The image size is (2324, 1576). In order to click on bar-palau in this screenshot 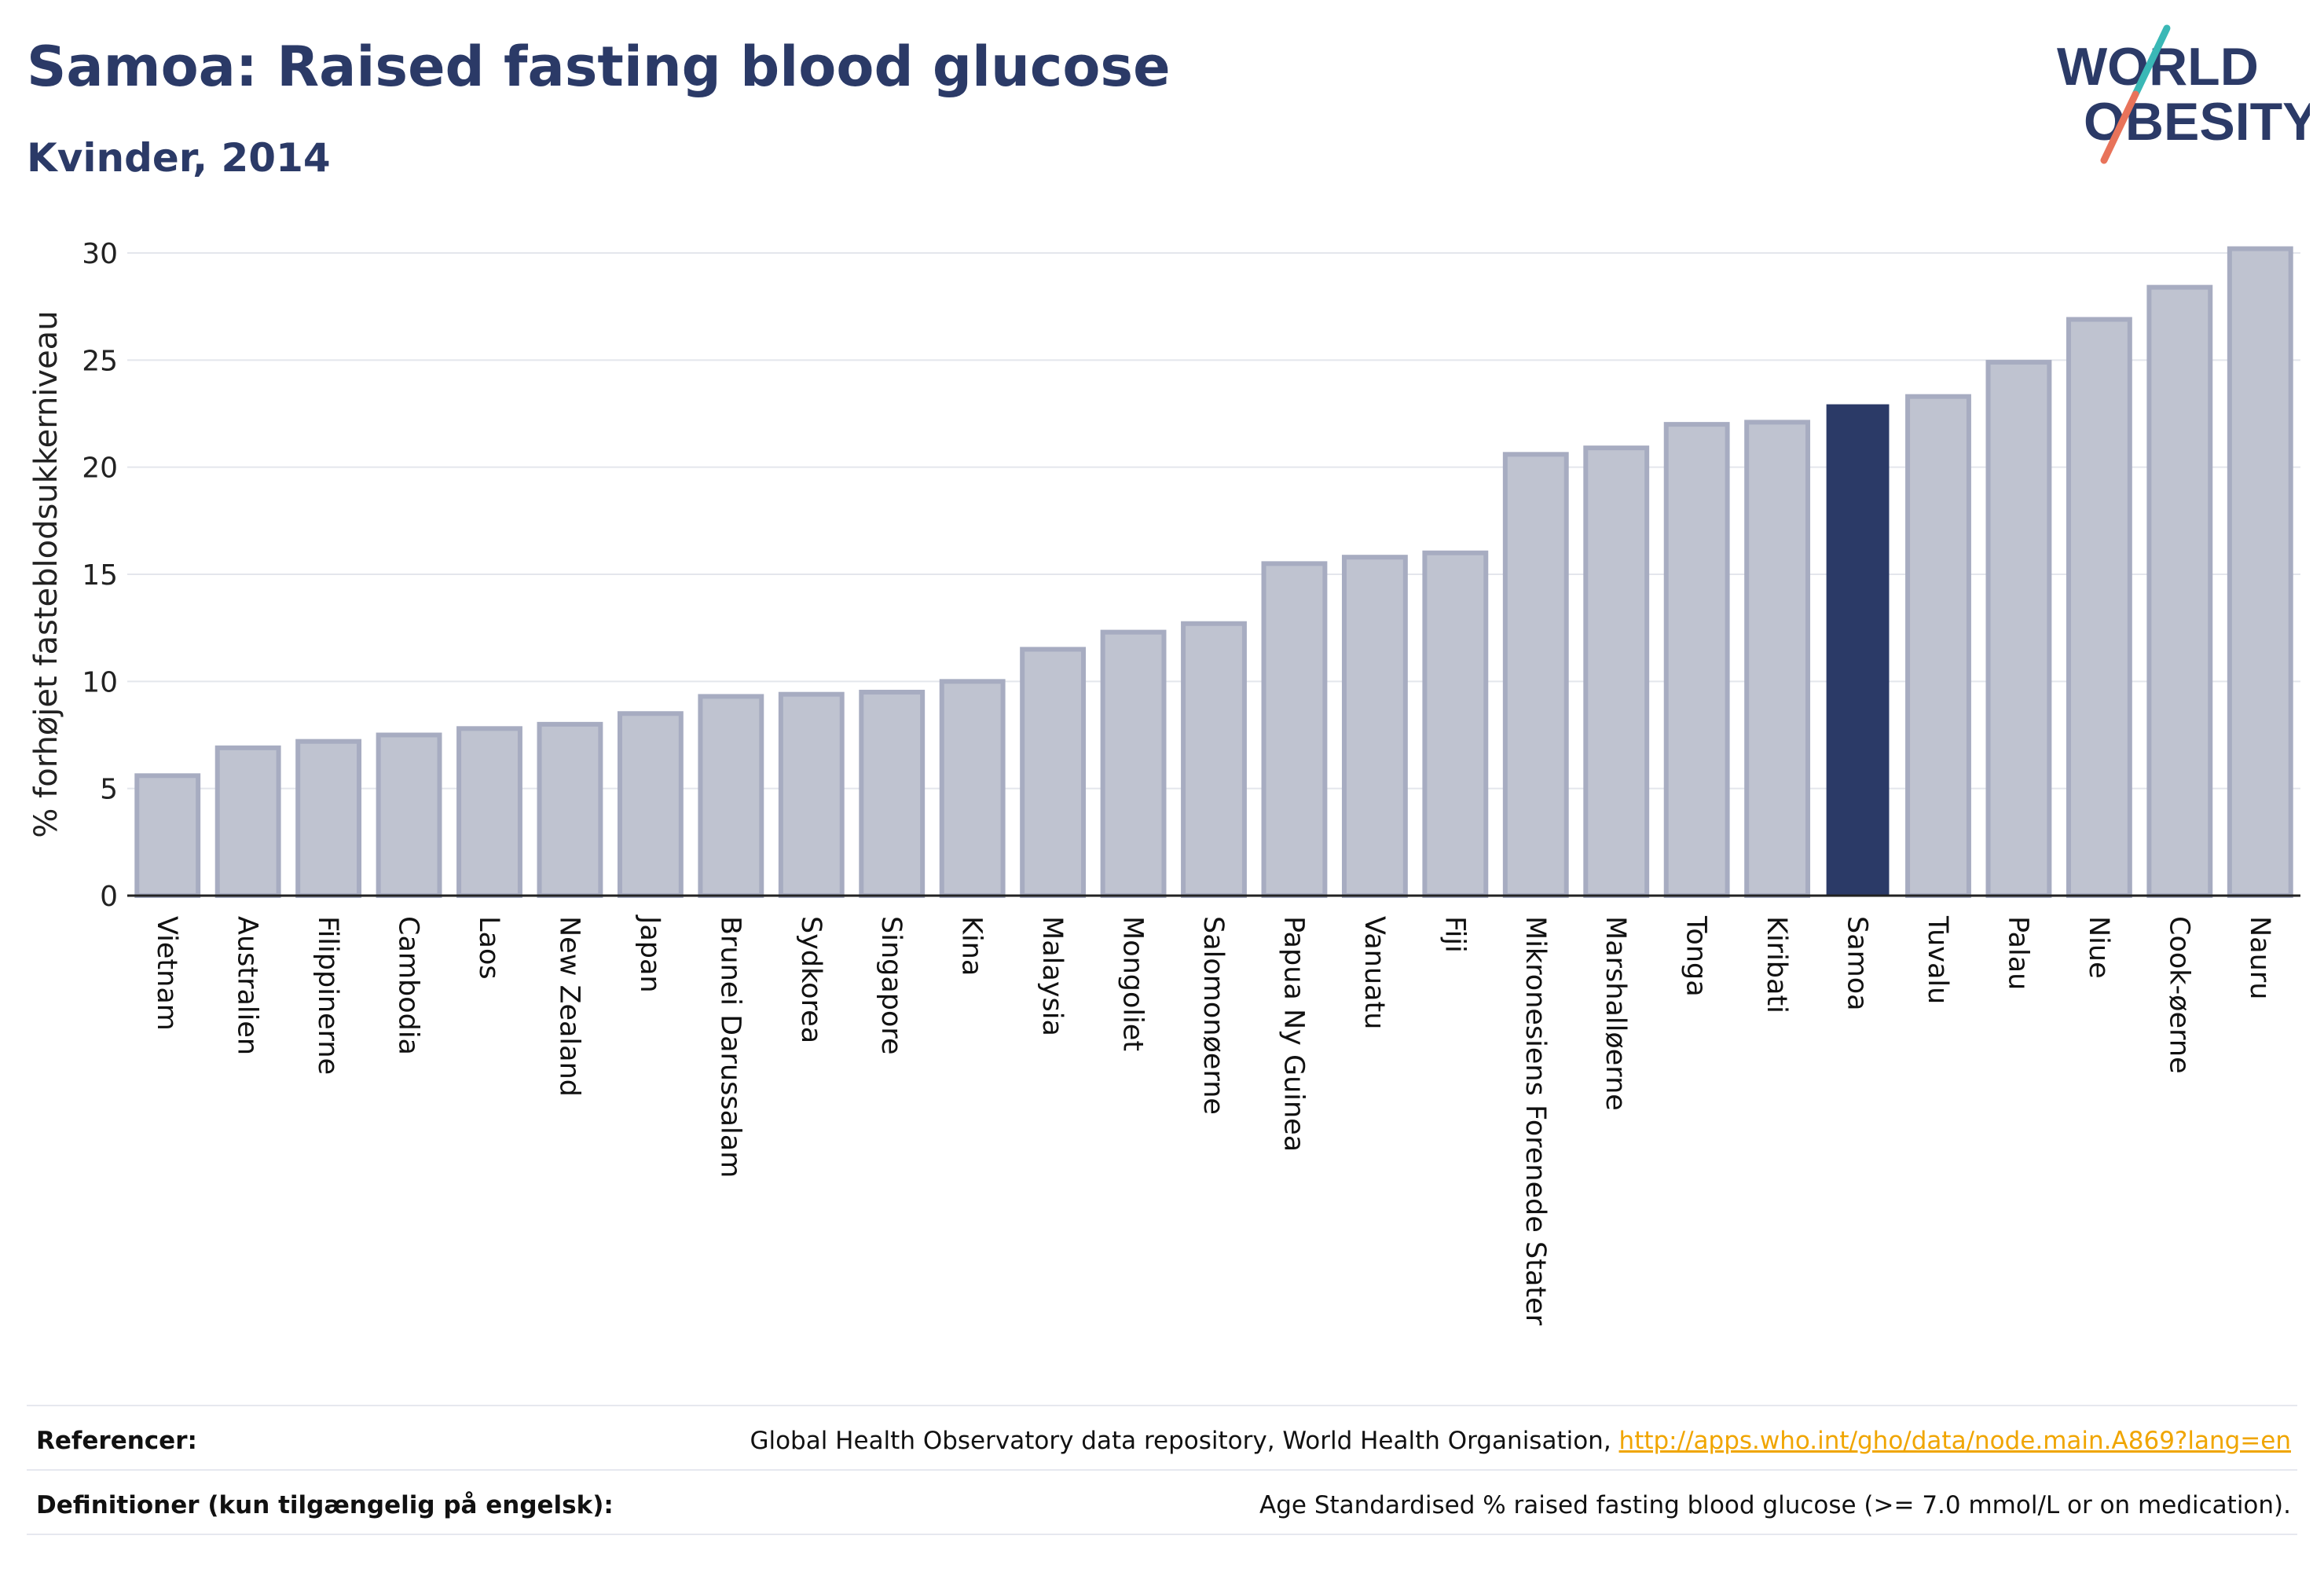, I will do `click(2018, 629)`.